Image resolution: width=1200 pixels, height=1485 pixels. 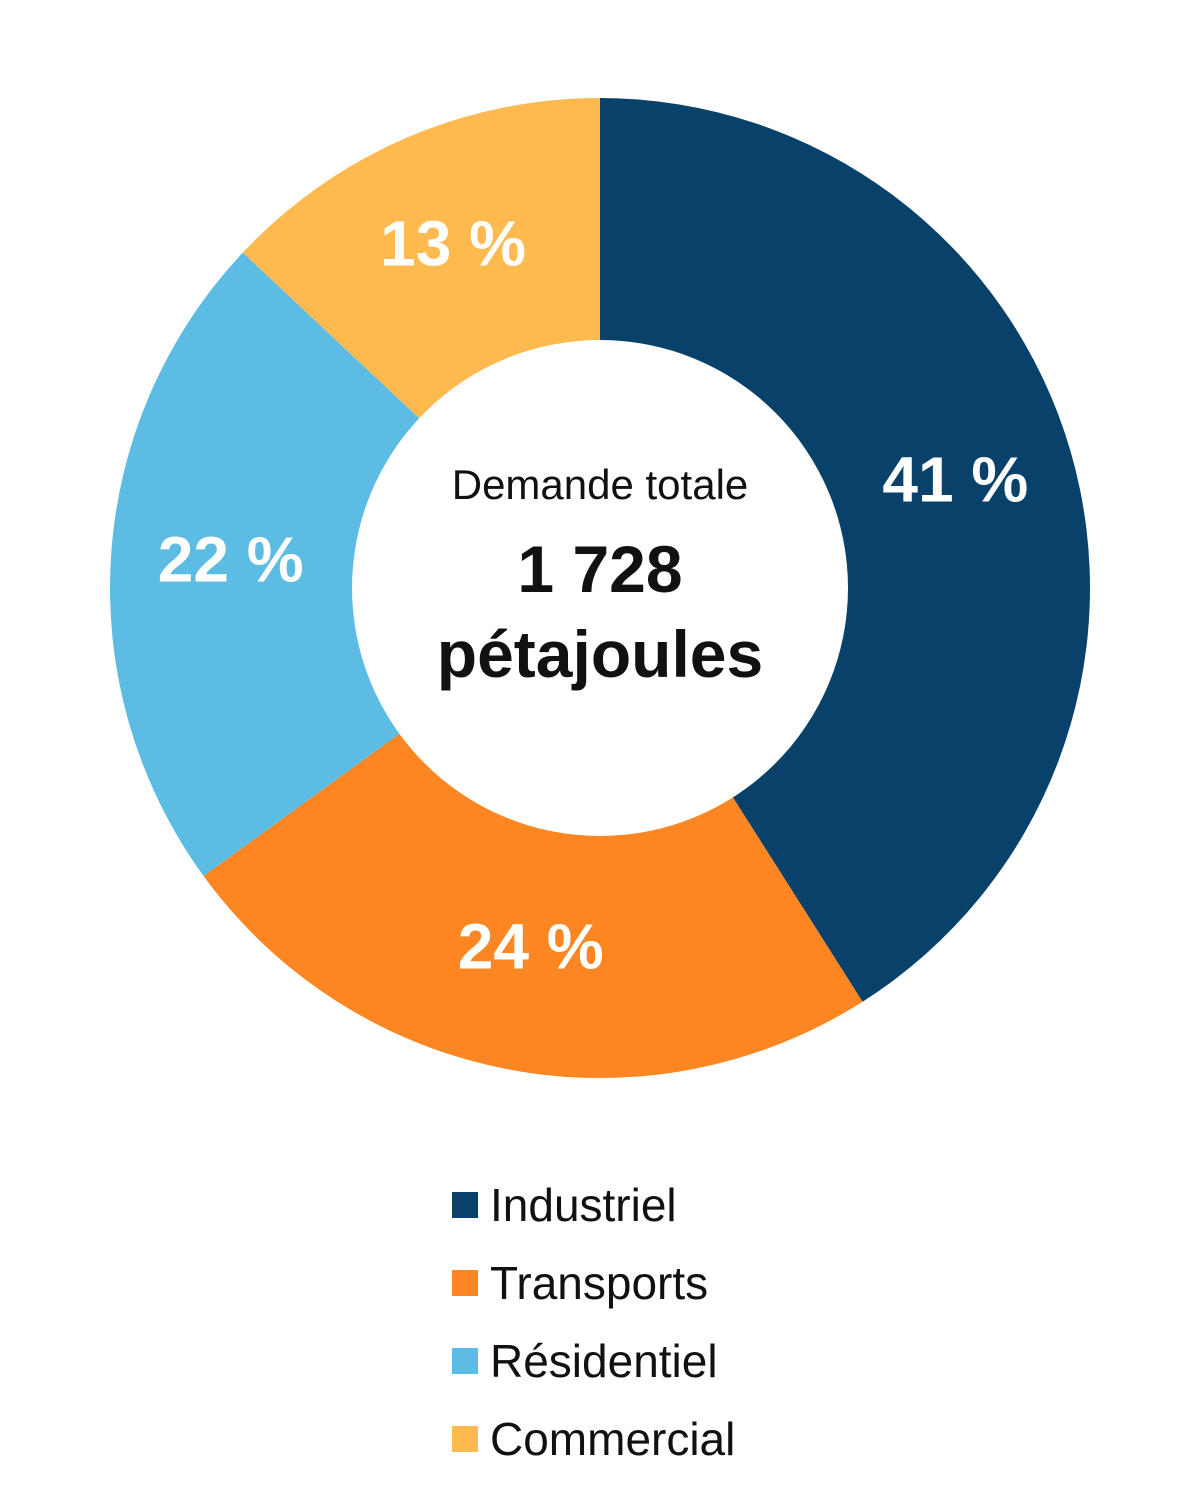 What do you see at coordinates (599, 569) in the screenshot?
I see `center-total-value: 1 728` at bounding box center [599, 569].